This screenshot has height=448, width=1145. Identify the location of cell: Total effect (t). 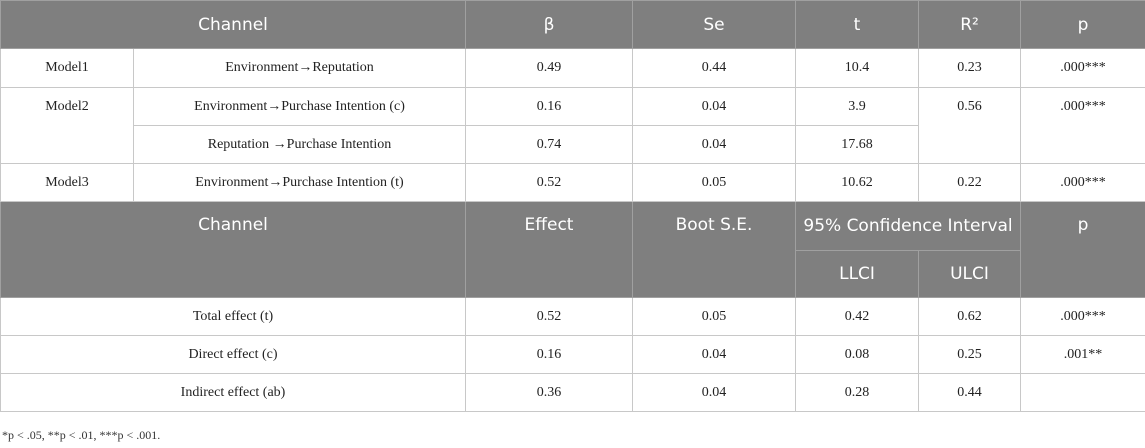
(233, 316).